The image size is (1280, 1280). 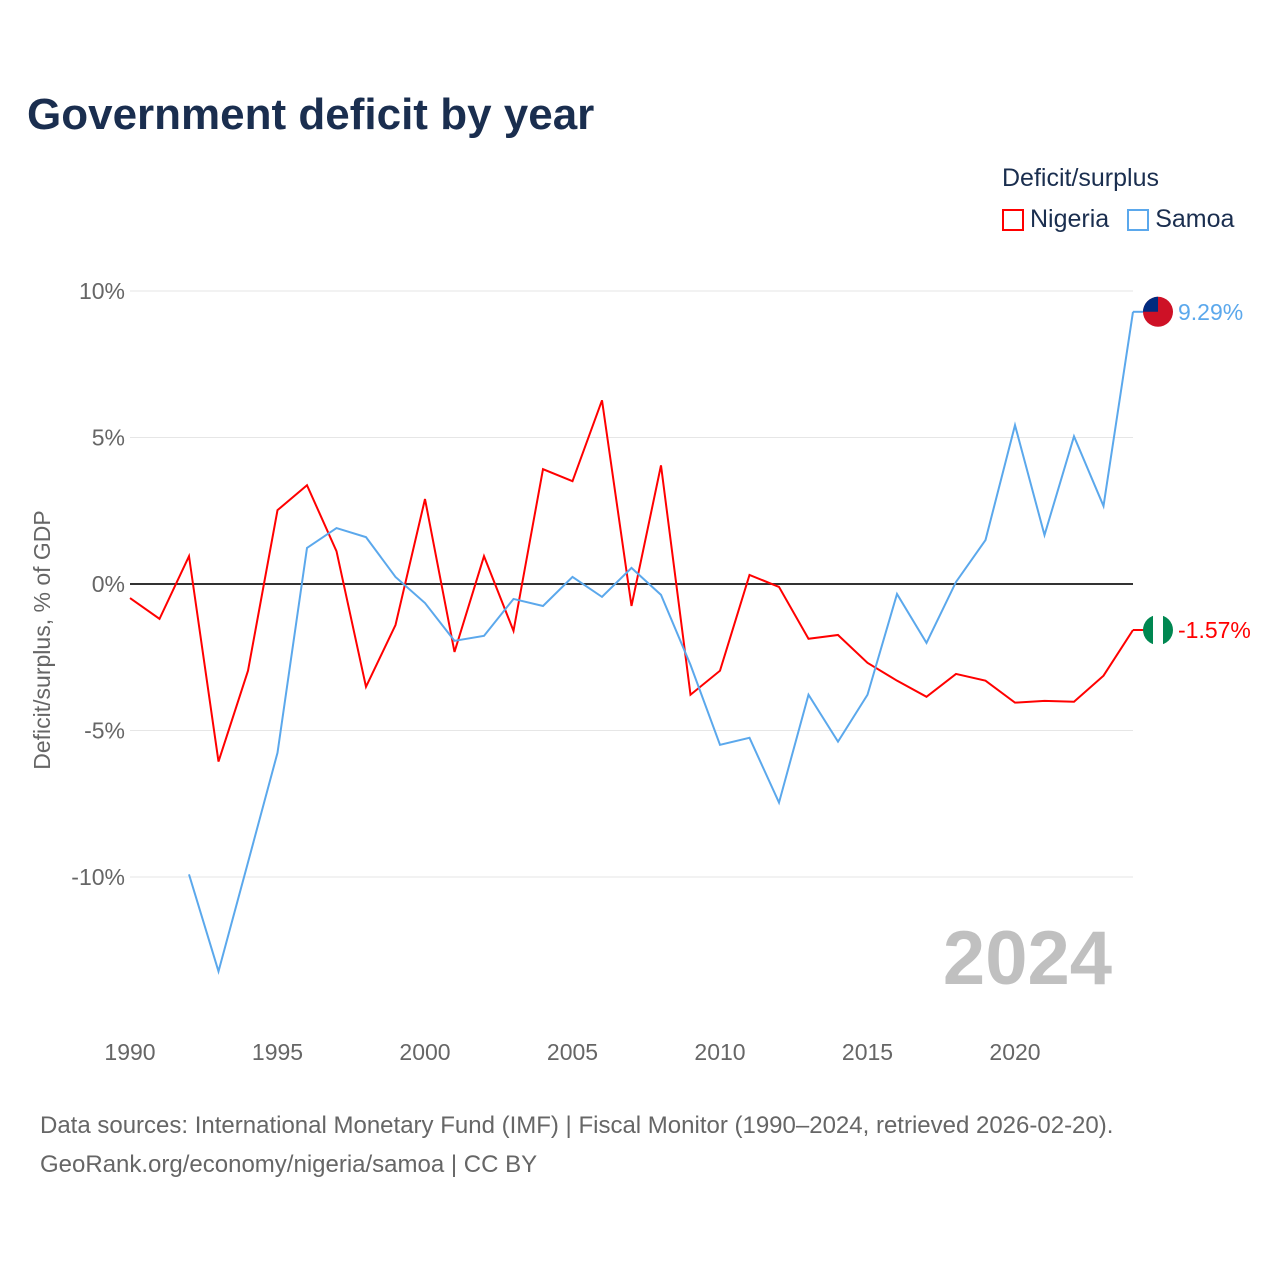 What do you see at coordinates (424, 1052) in the screenshot?
I see `x-tick-label: 2000` at bounding box center [424, 1052].